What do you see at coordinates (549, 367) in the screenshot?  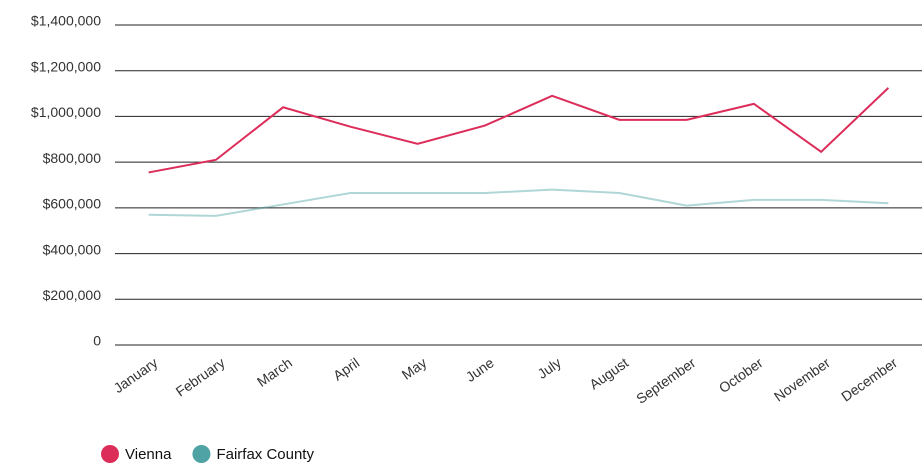 I see `x-tick-label: July` at bounding box center [549, 367].